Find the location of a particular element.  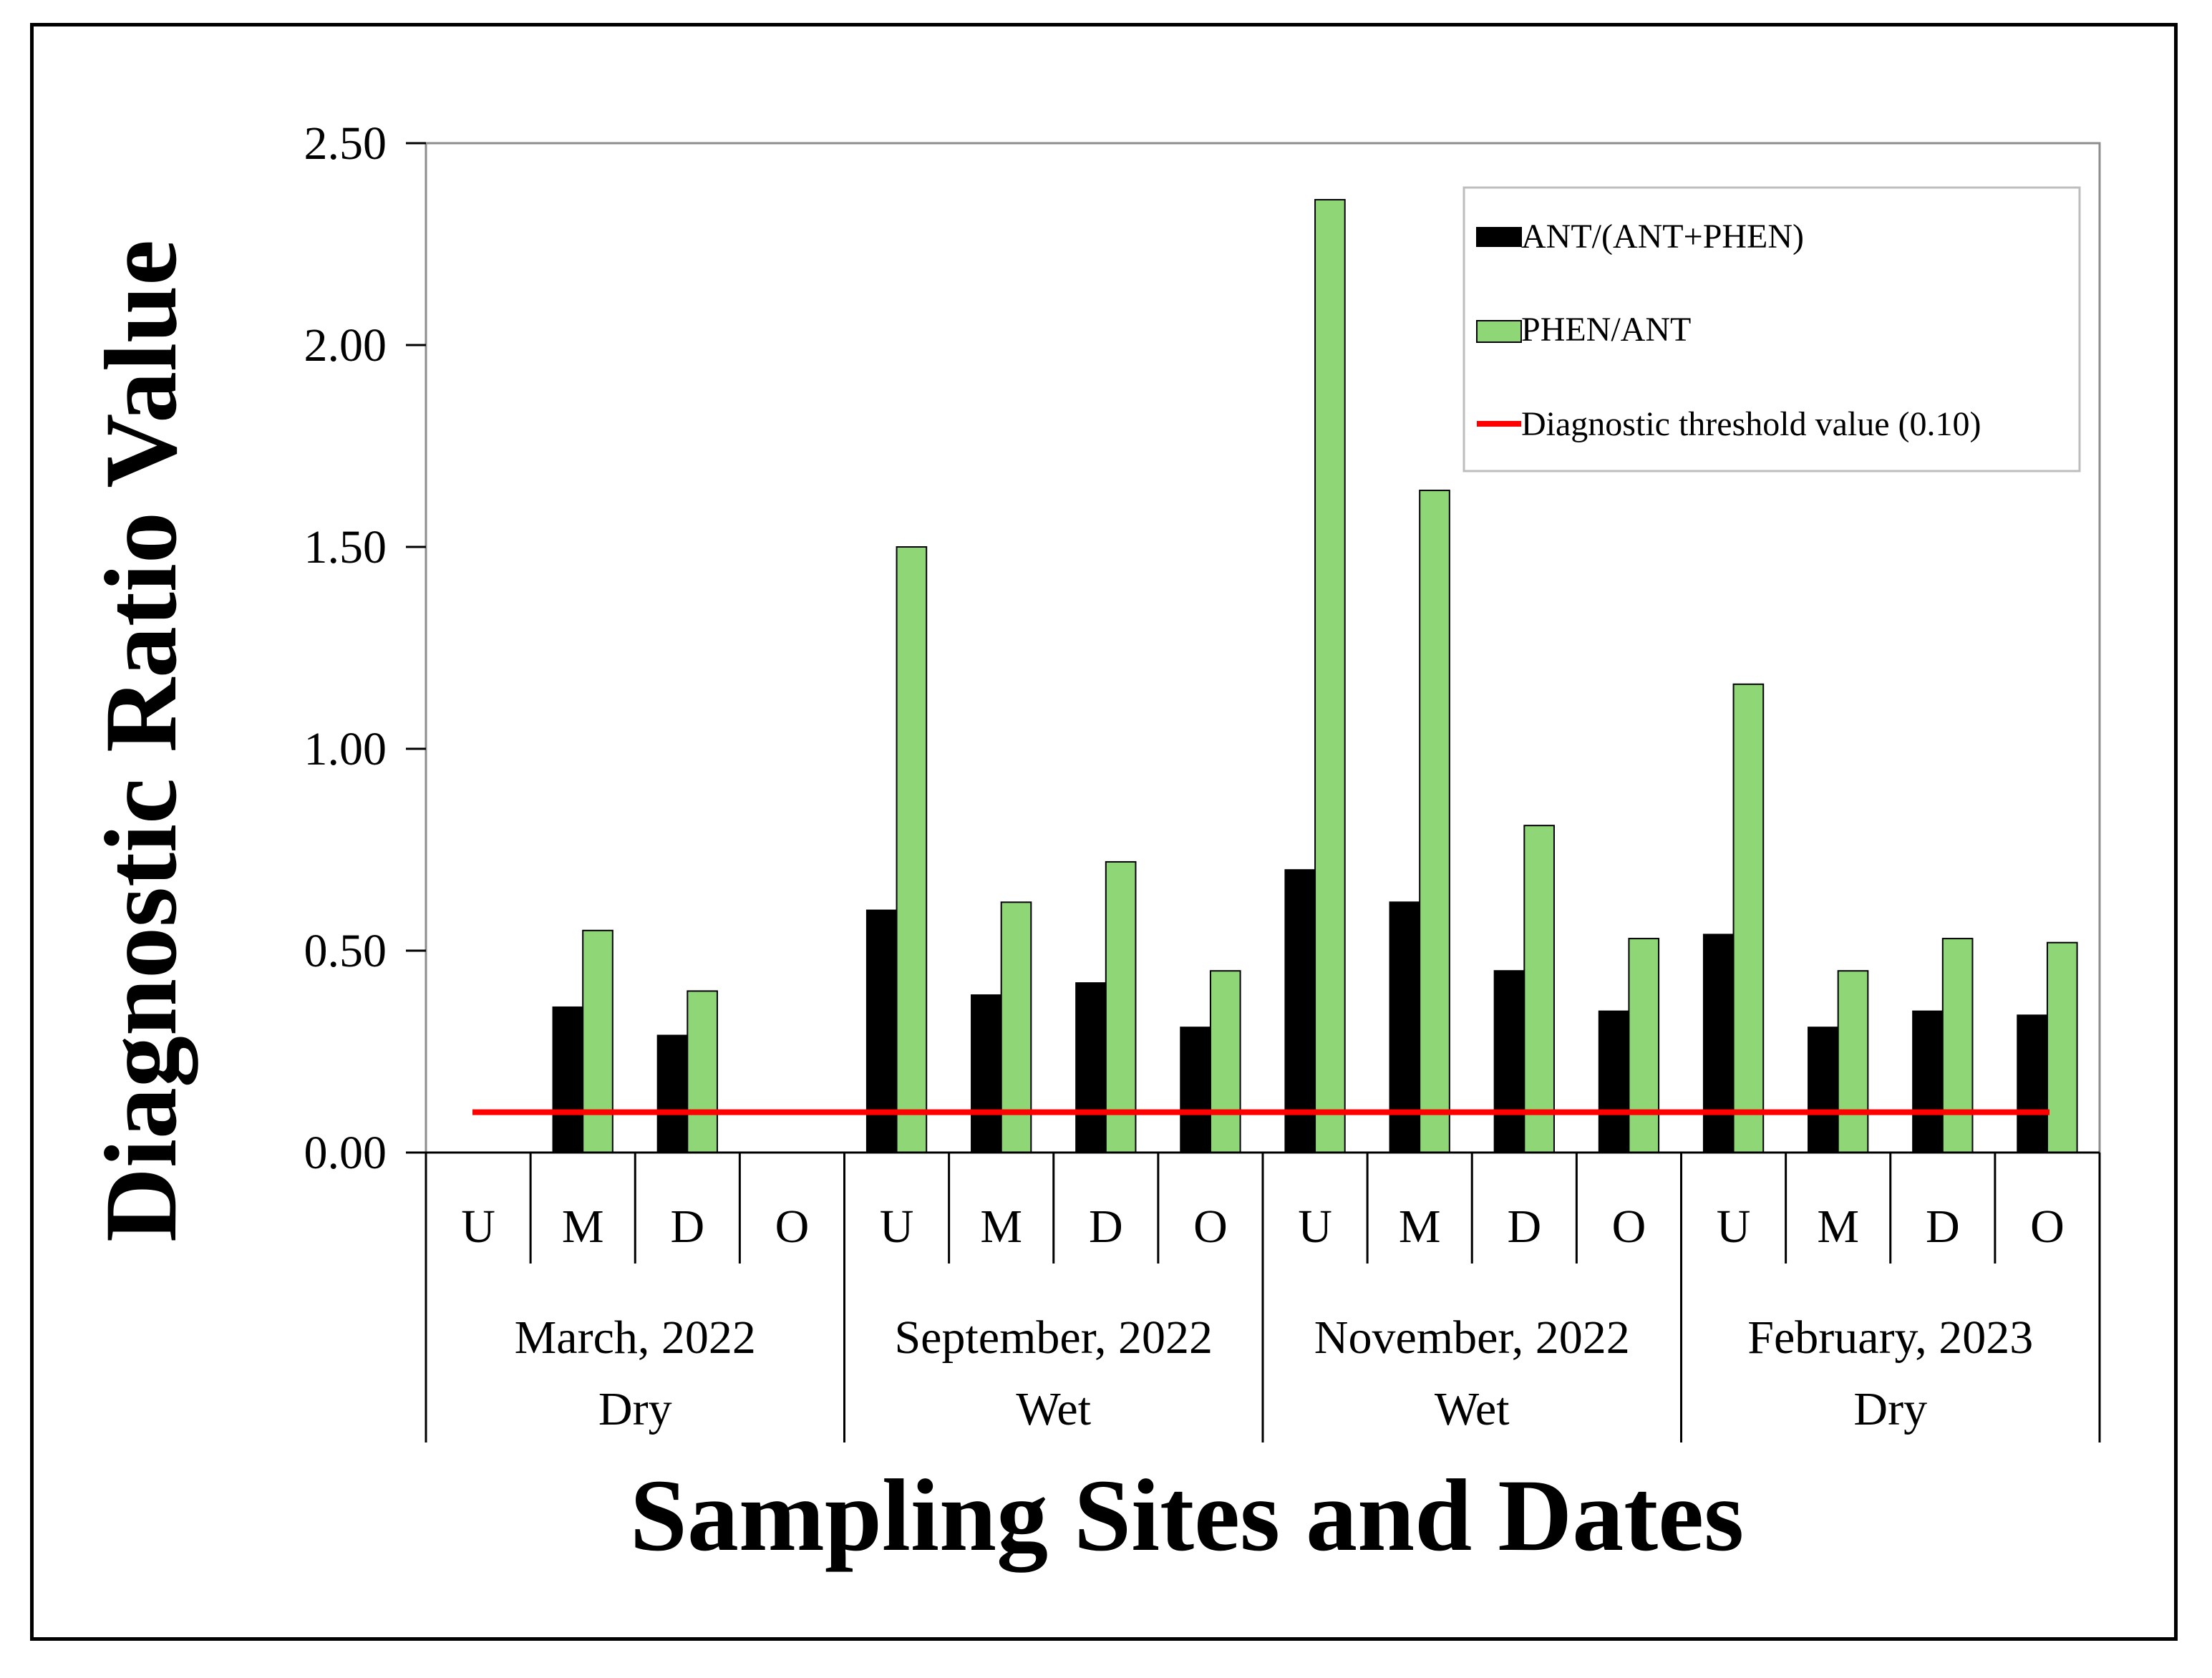

y-tick-label: 2.50 is located at coordinates (346, 143).